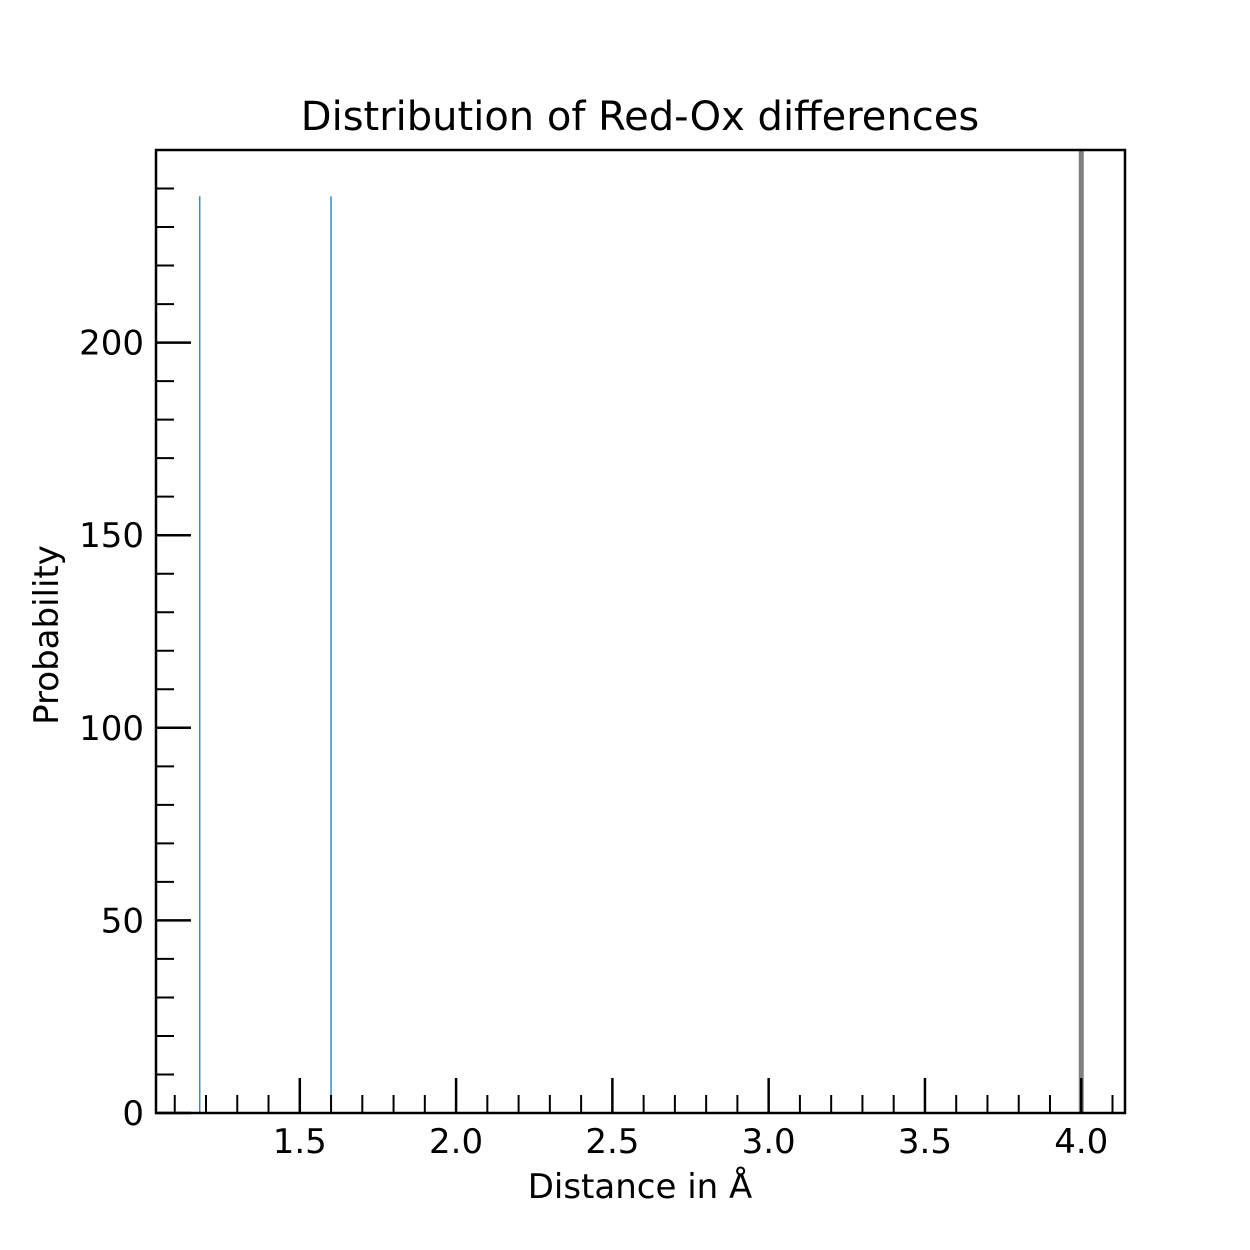  I want to click on chart-title: Distribution of Red-Ox differences, so click(640, 117).